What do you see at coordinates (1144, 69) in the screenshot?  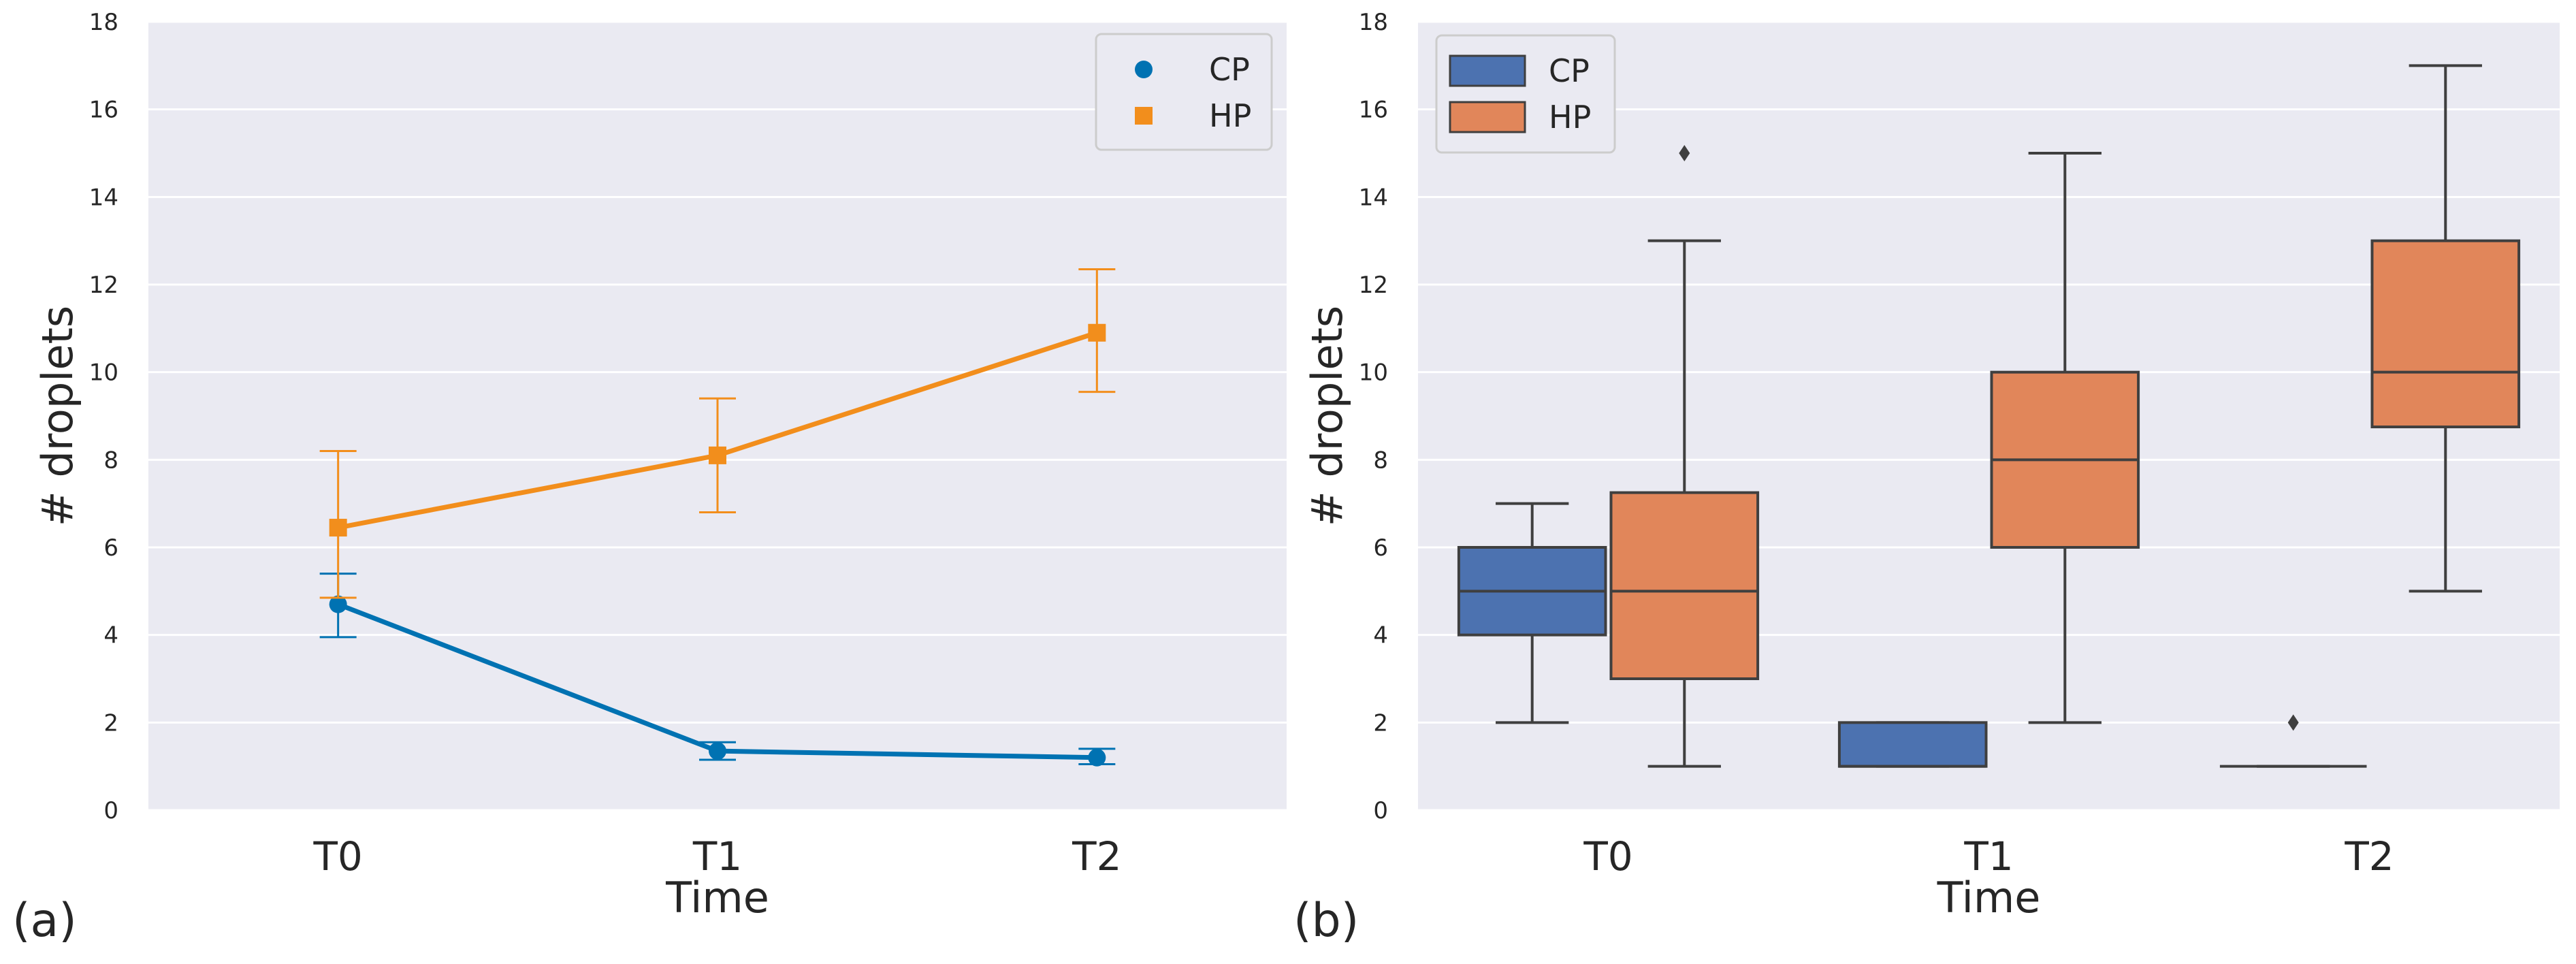 I see `legend-marker-cp` at bounding box center [1144, 69].